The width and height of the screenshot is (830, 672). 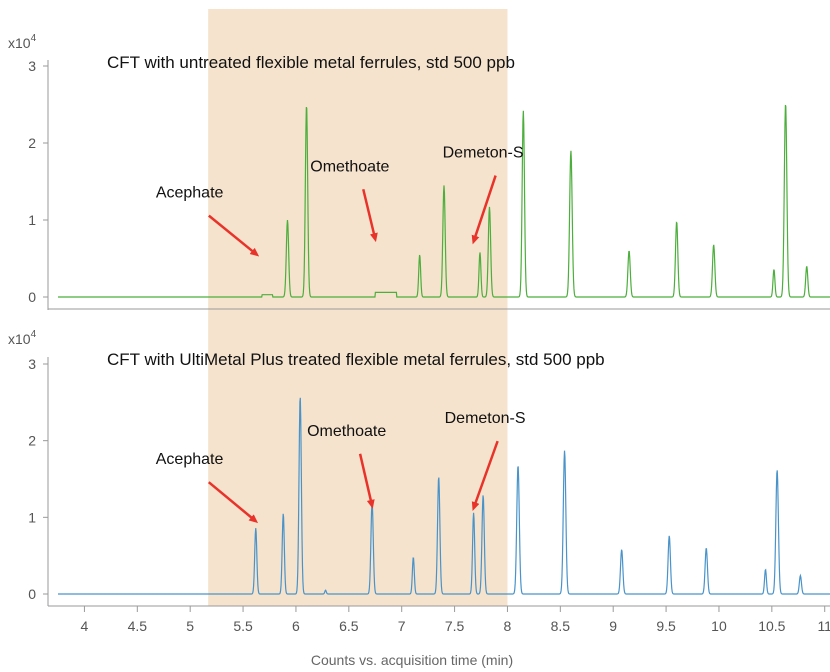 I want to click on x-tick-label: 7.5, so click(x=455, y=626).